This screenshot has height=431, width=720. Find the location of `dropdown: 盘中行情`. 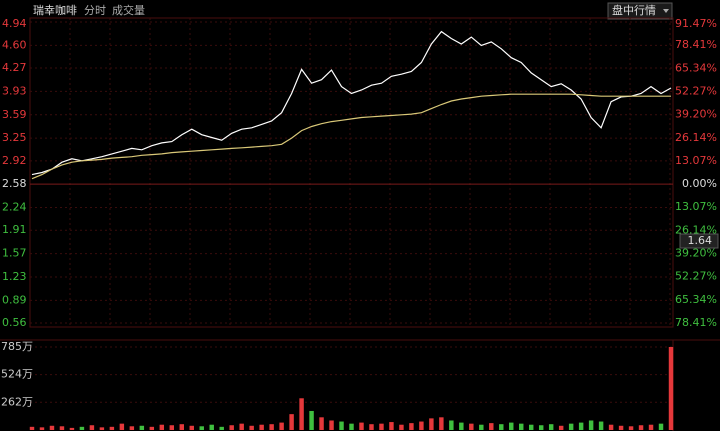

dropdown: 盘中行情 is located at coordinates (634, 10).